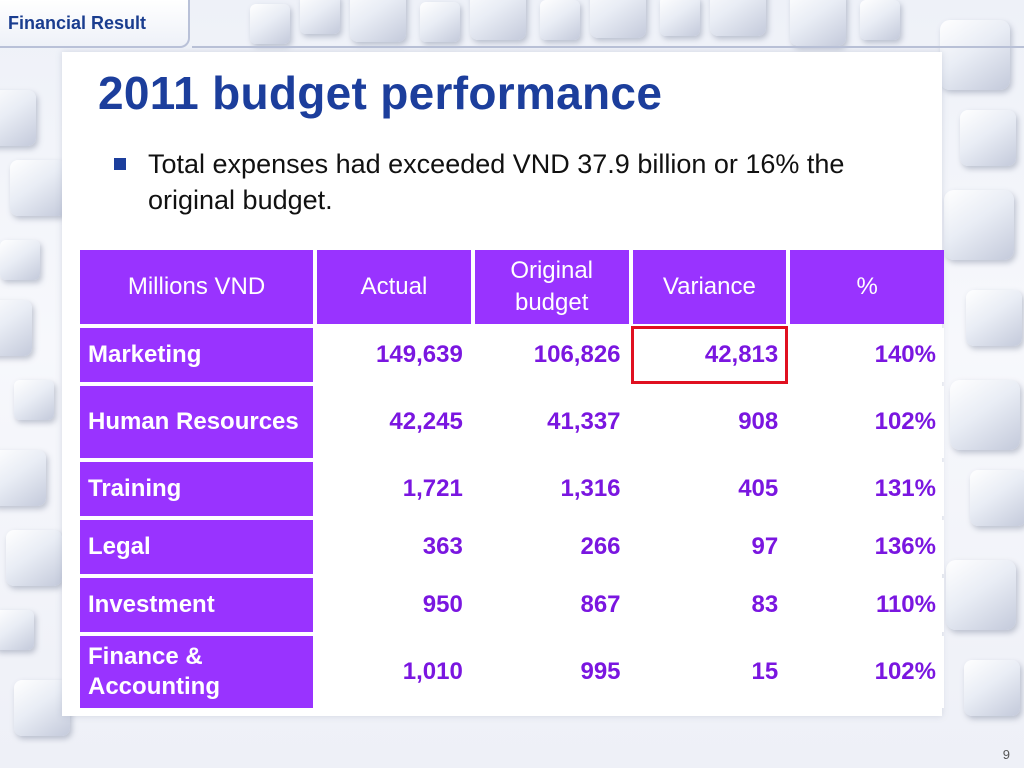 Image resolution: width=1024 pixels, height=768 pixels. I want to click on cell-variance: 405, so click(709, 489).